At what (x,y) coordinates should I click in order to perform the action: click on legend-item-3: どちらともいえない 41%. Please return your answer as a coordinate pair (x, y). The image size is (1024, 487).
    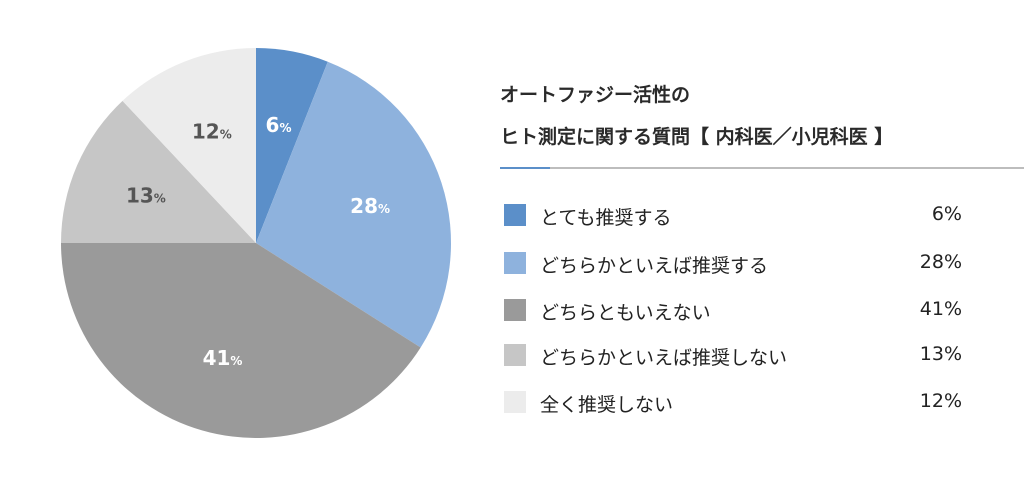
    Looking at the image, I should click on (731, 311).